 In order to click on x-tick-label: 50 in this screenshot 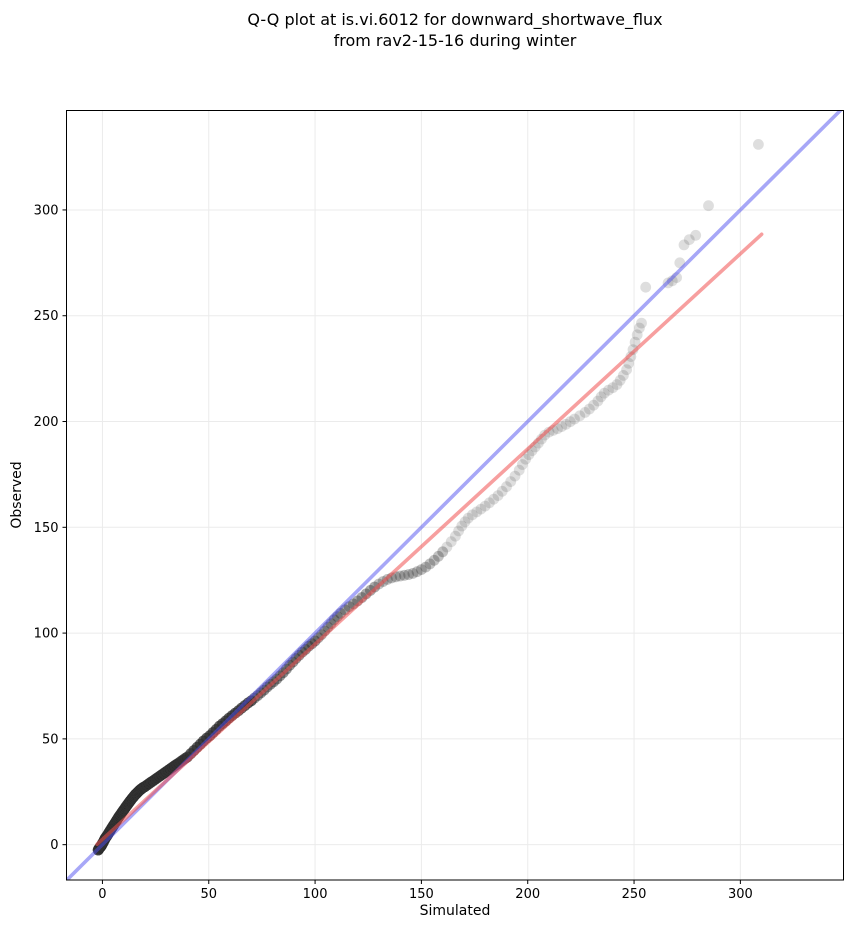, I will do `click(208, 894)`.